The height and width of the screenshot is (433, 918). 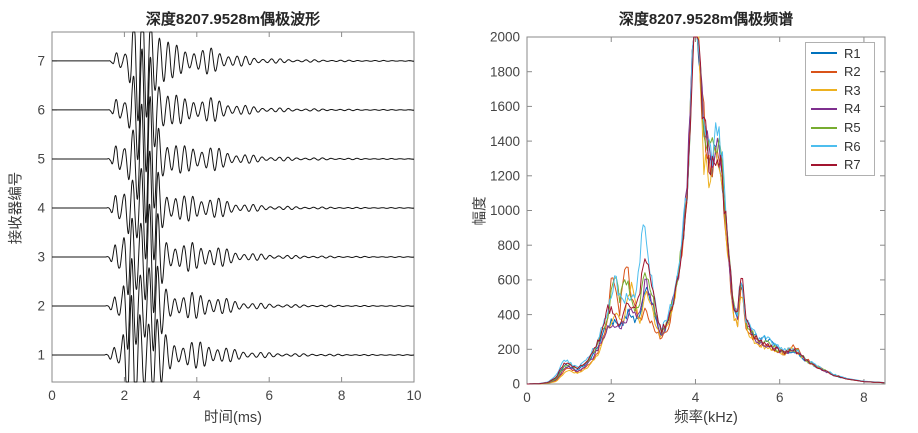 What do you see at coordinates (505, 71) in the screenshot?
I see `y-tick-label: 1800` at bounding box center [505, 71].